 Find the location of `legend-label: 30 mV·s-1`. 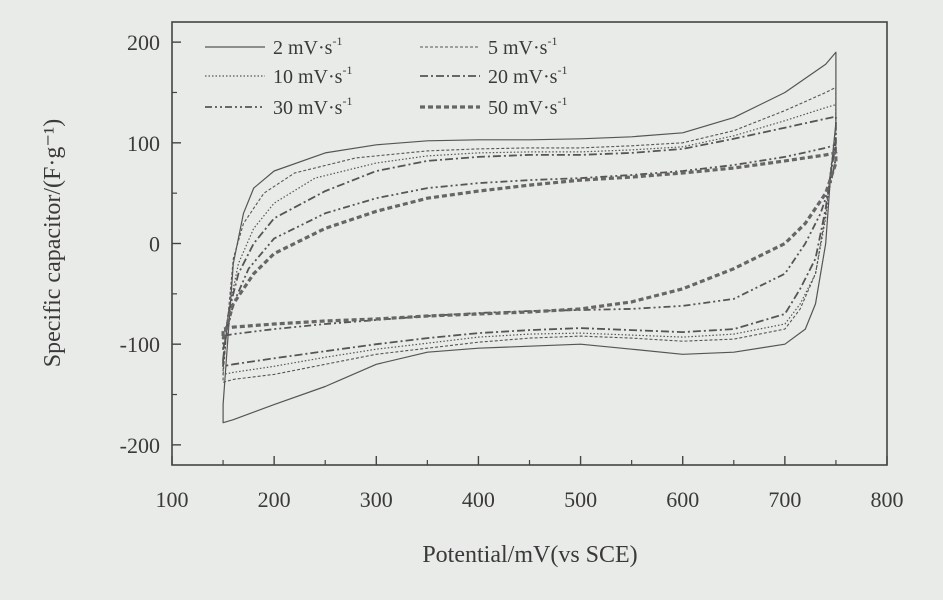

legend-label: 30 mV·s-1 is located at coordinates (312, 106).